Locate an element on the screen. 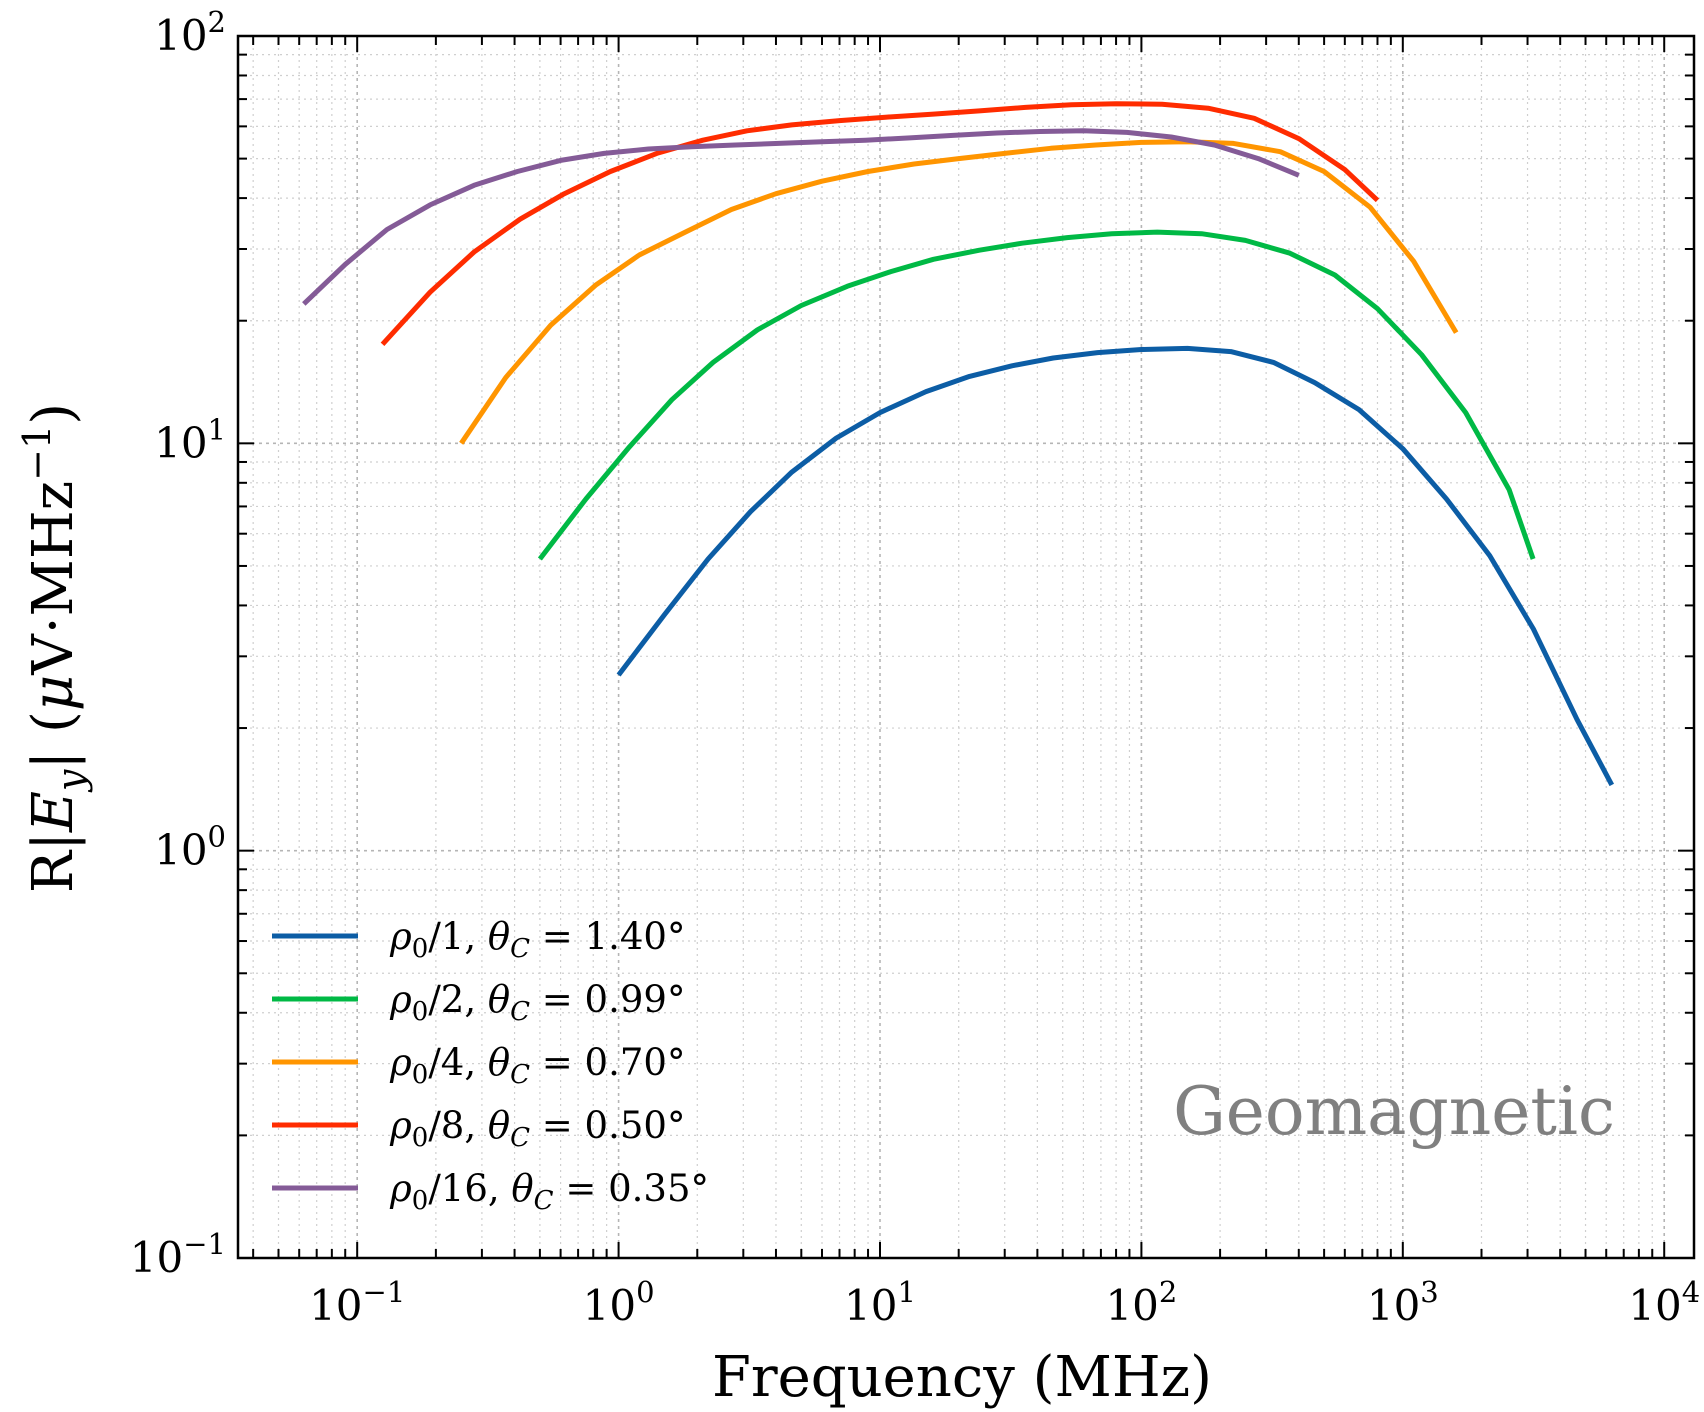  legend-label-1: ρ0/1, θC = 1.40° is located at coordinates (537, 939).